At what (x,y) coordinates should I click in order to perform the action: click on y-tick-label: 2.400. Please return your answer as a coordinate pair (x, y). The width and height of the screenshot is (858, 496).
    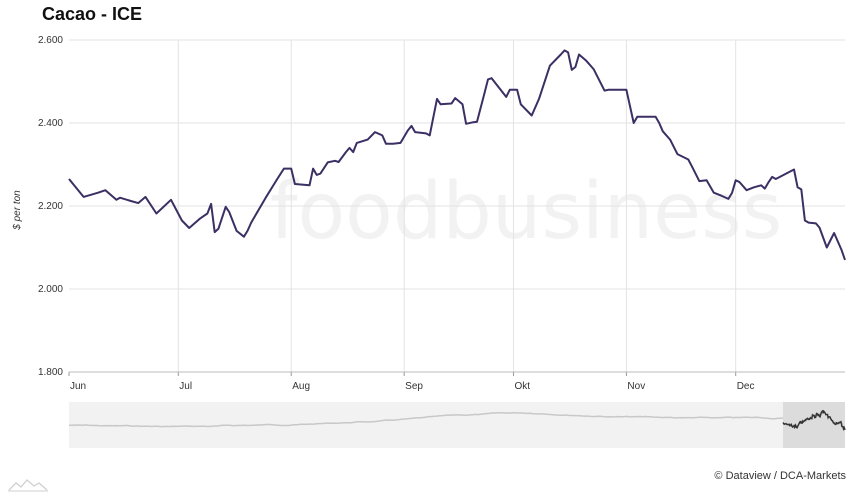
    Looking at the image, I should click on (50, 123).